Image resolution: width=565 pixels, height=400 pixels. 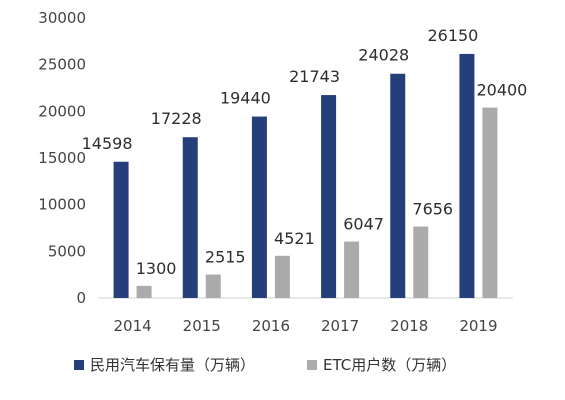 What do you see at coordinates (501, 90) in the screenshot?
I see `data-label-series-2: 20400` at bounding box center [501, 90].